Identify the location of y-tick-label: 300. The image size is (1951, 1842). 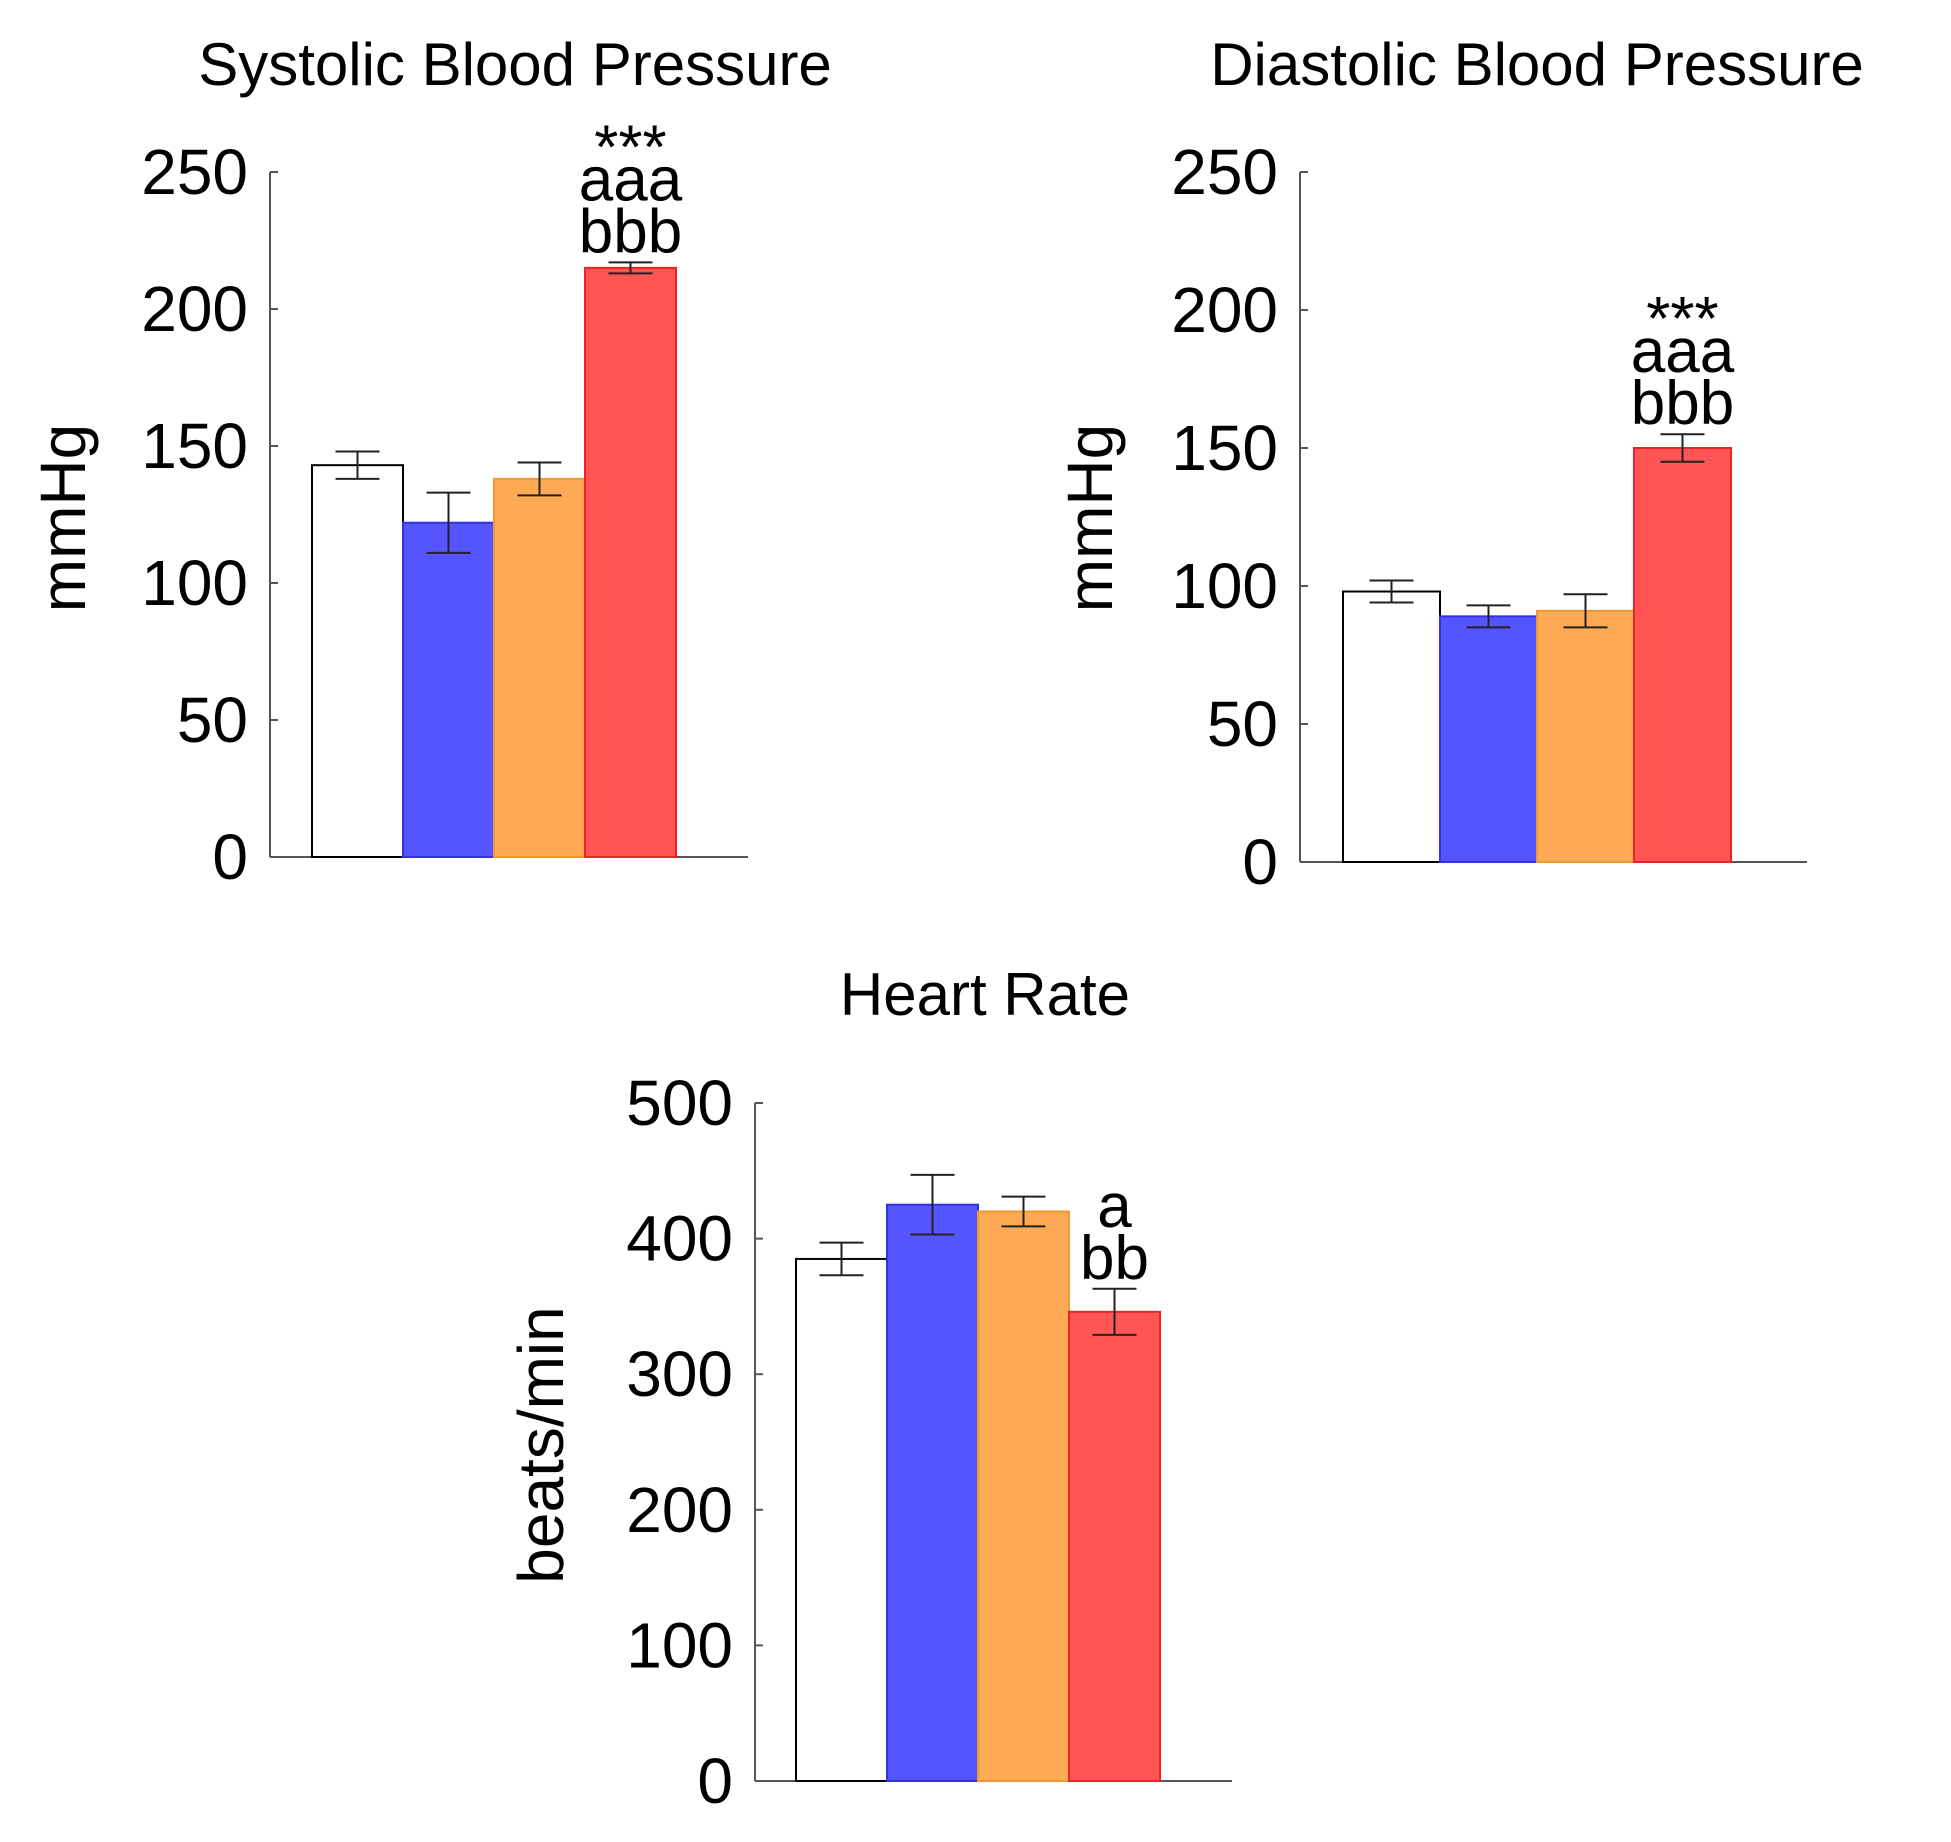
(679, 1374).